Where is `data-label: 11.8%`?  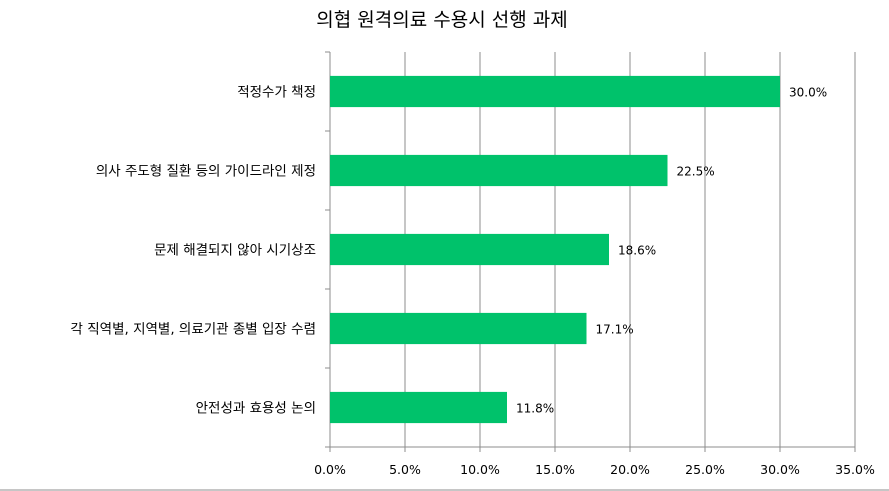
data-label: 11.8% is located at coordinates (535, 409).